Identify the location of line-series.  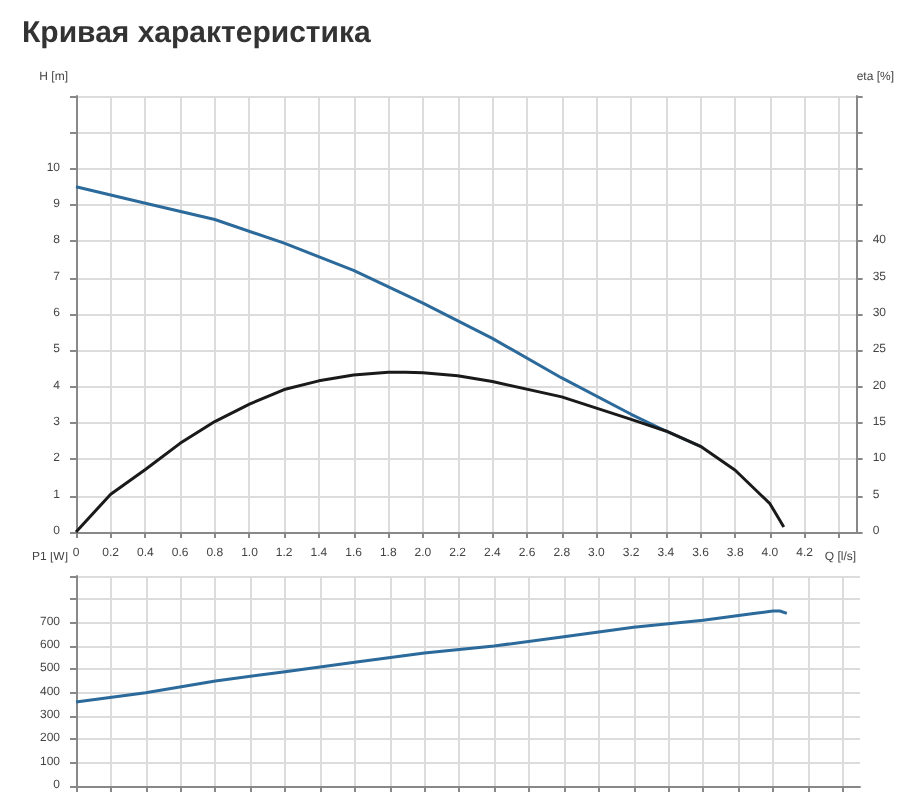
(431, 656).